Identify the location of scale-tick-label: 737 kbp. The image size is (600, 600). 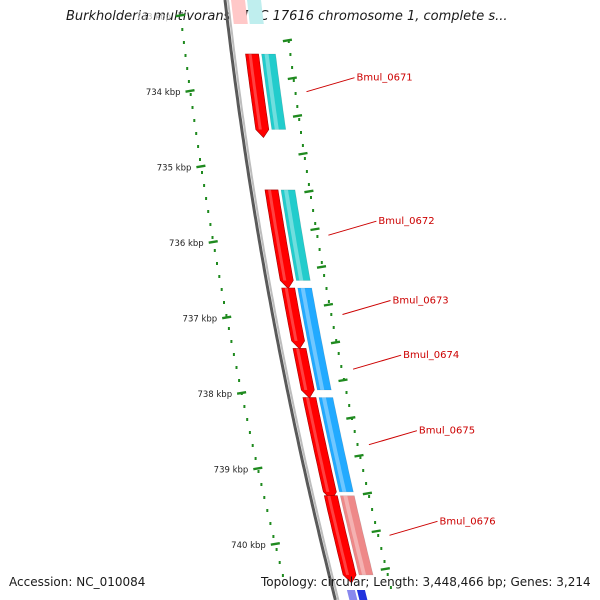
(200, 320).